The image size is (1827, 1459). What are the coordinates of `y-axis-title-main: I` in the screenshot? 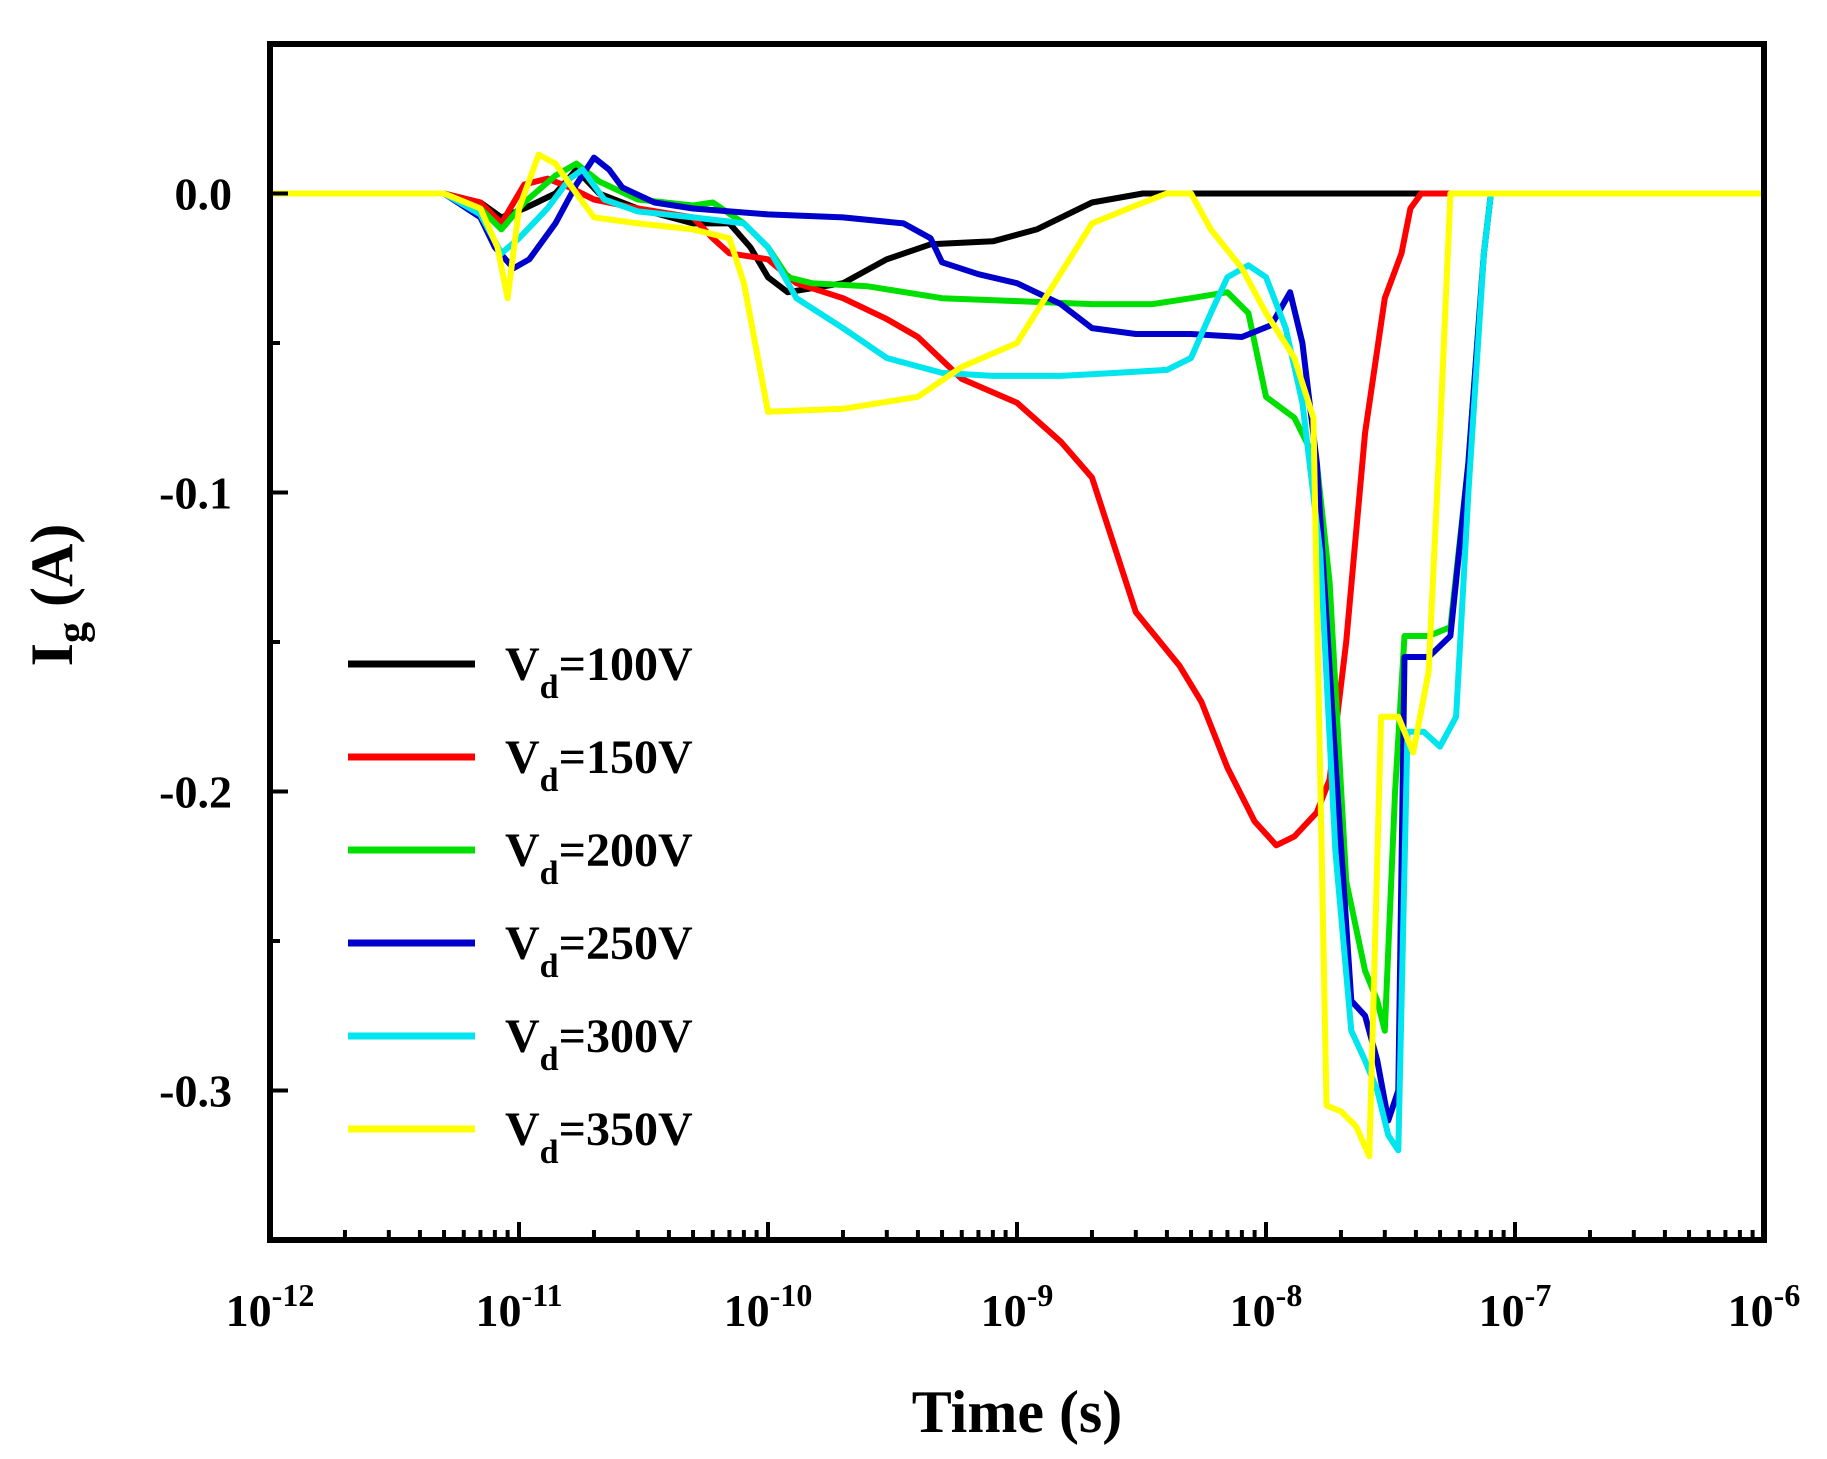 It's located at (52, 654).